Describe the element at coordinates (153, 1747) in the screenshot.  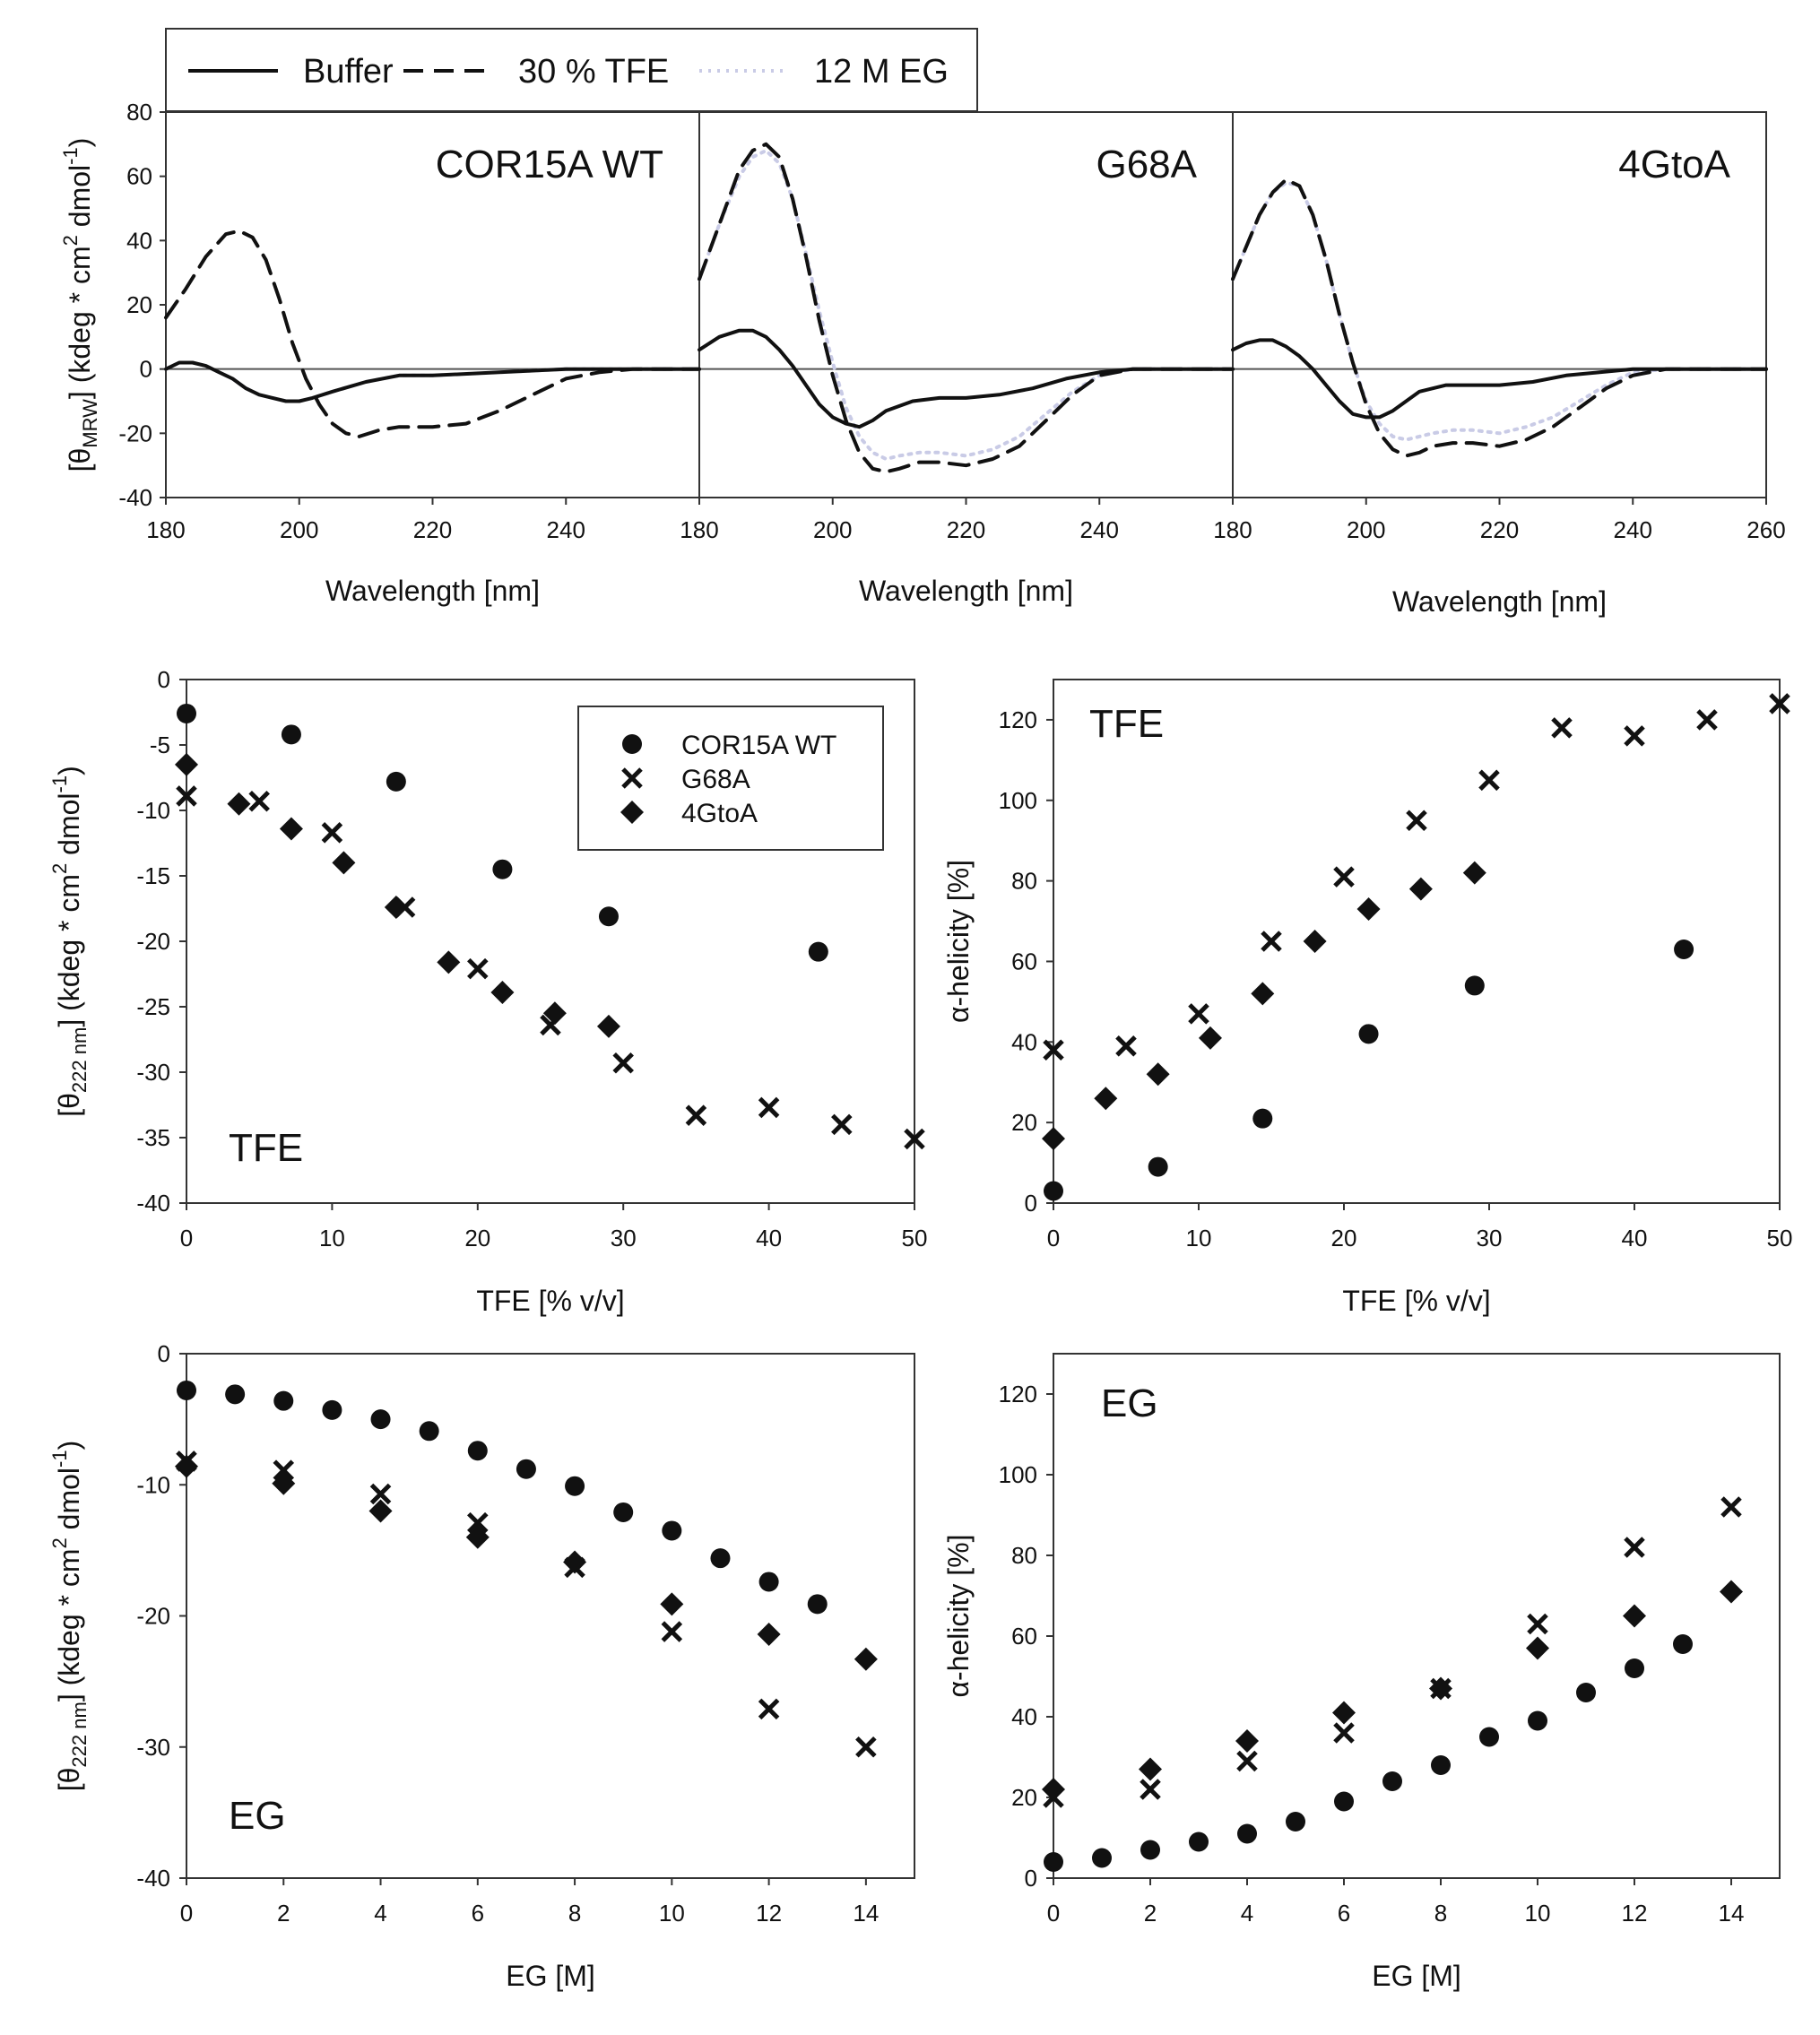
I see `y-tick-label: -30` at that location.